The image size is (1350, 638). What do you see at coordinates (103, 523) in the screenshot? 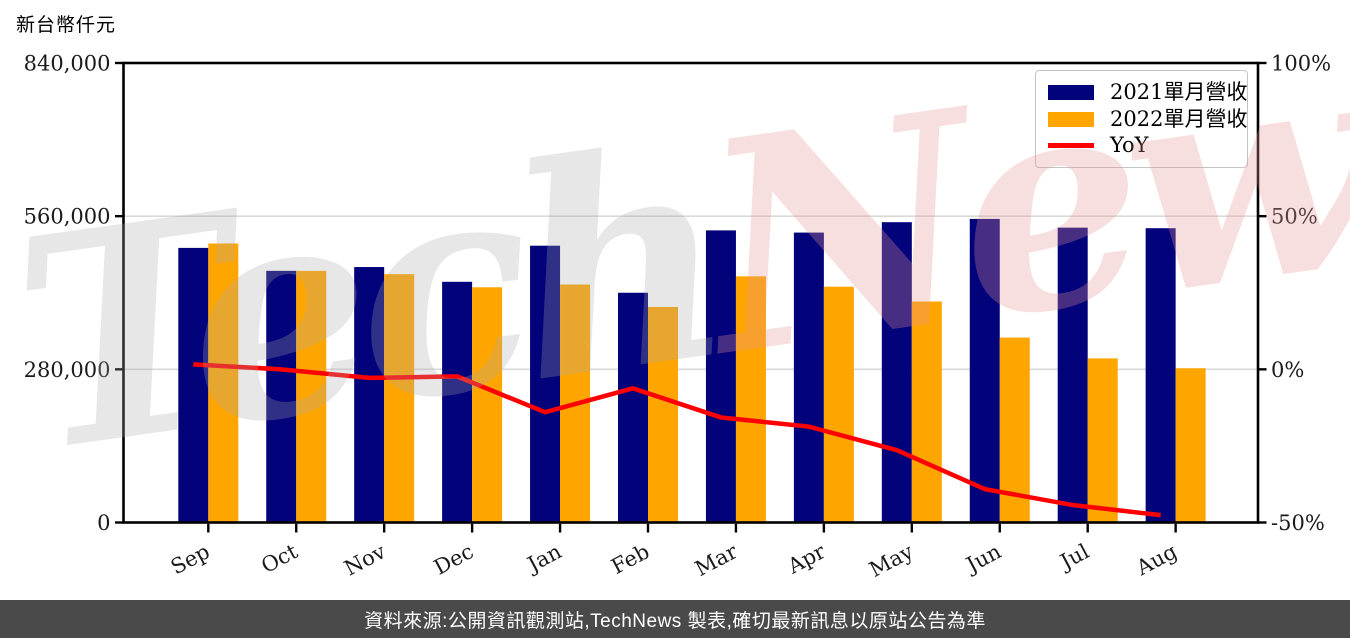
I see `y-left-tick-label: 0` at bounding box center [103, 523].